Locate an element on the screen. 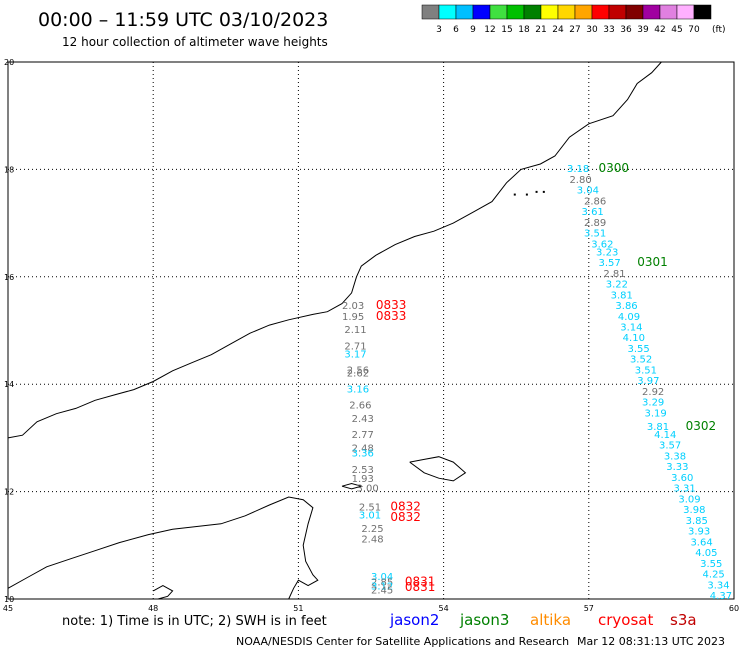 The image size is (740, 650). colorbar-tick-label: 45 is located at coordinates (676, 30).